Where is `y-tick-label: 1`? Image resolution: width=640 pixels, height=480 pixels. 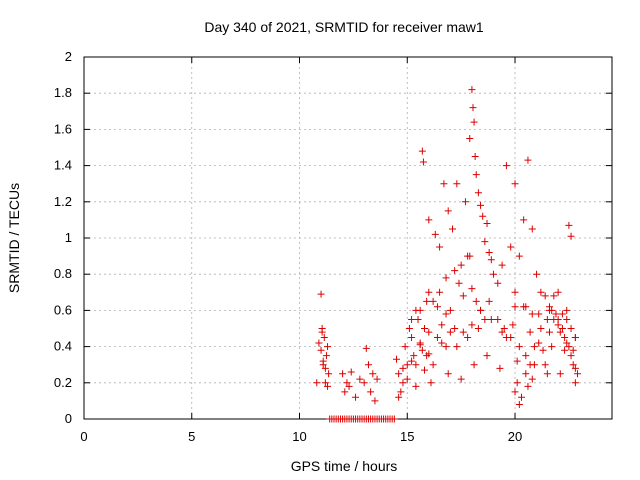
y-tick-label: 1 is located at coordinates (68, 237).